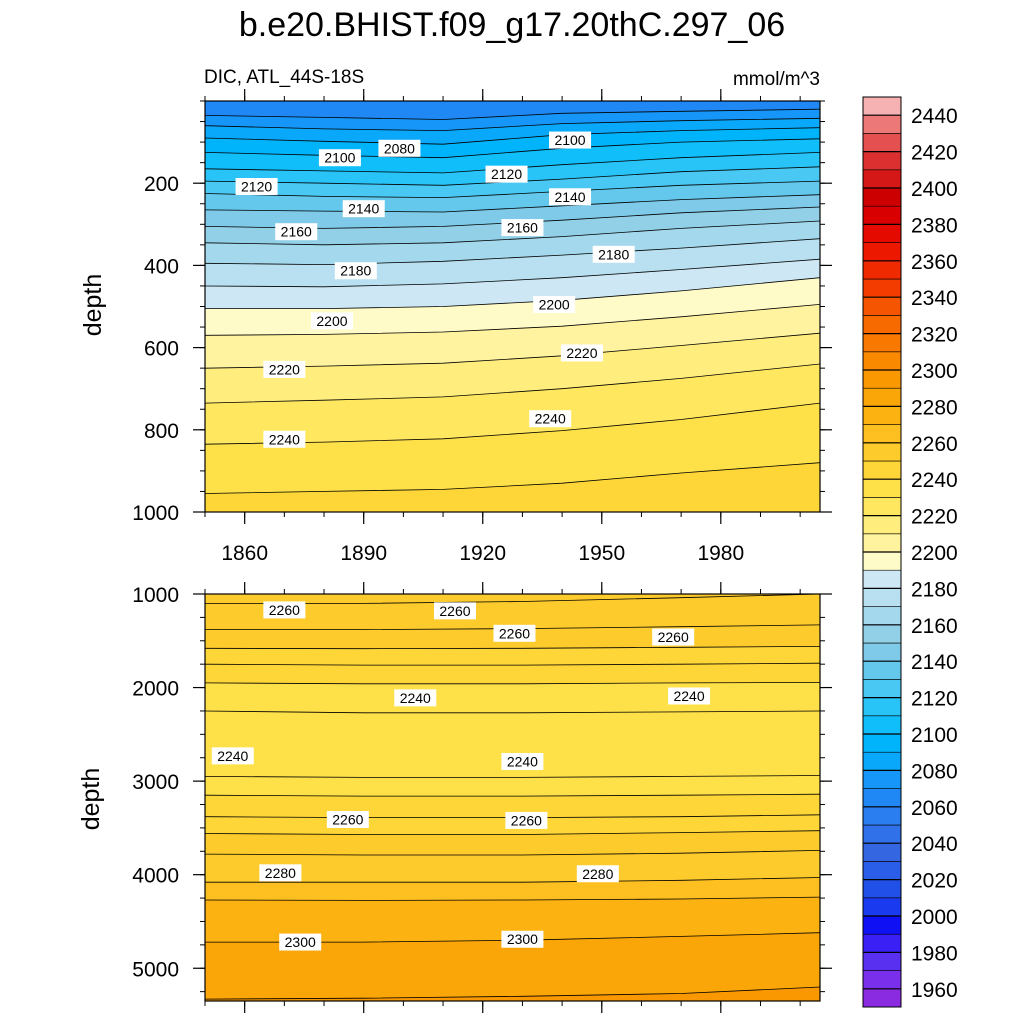  I want to click on upper-y-tick-label-2: 600, so click(161, 349).